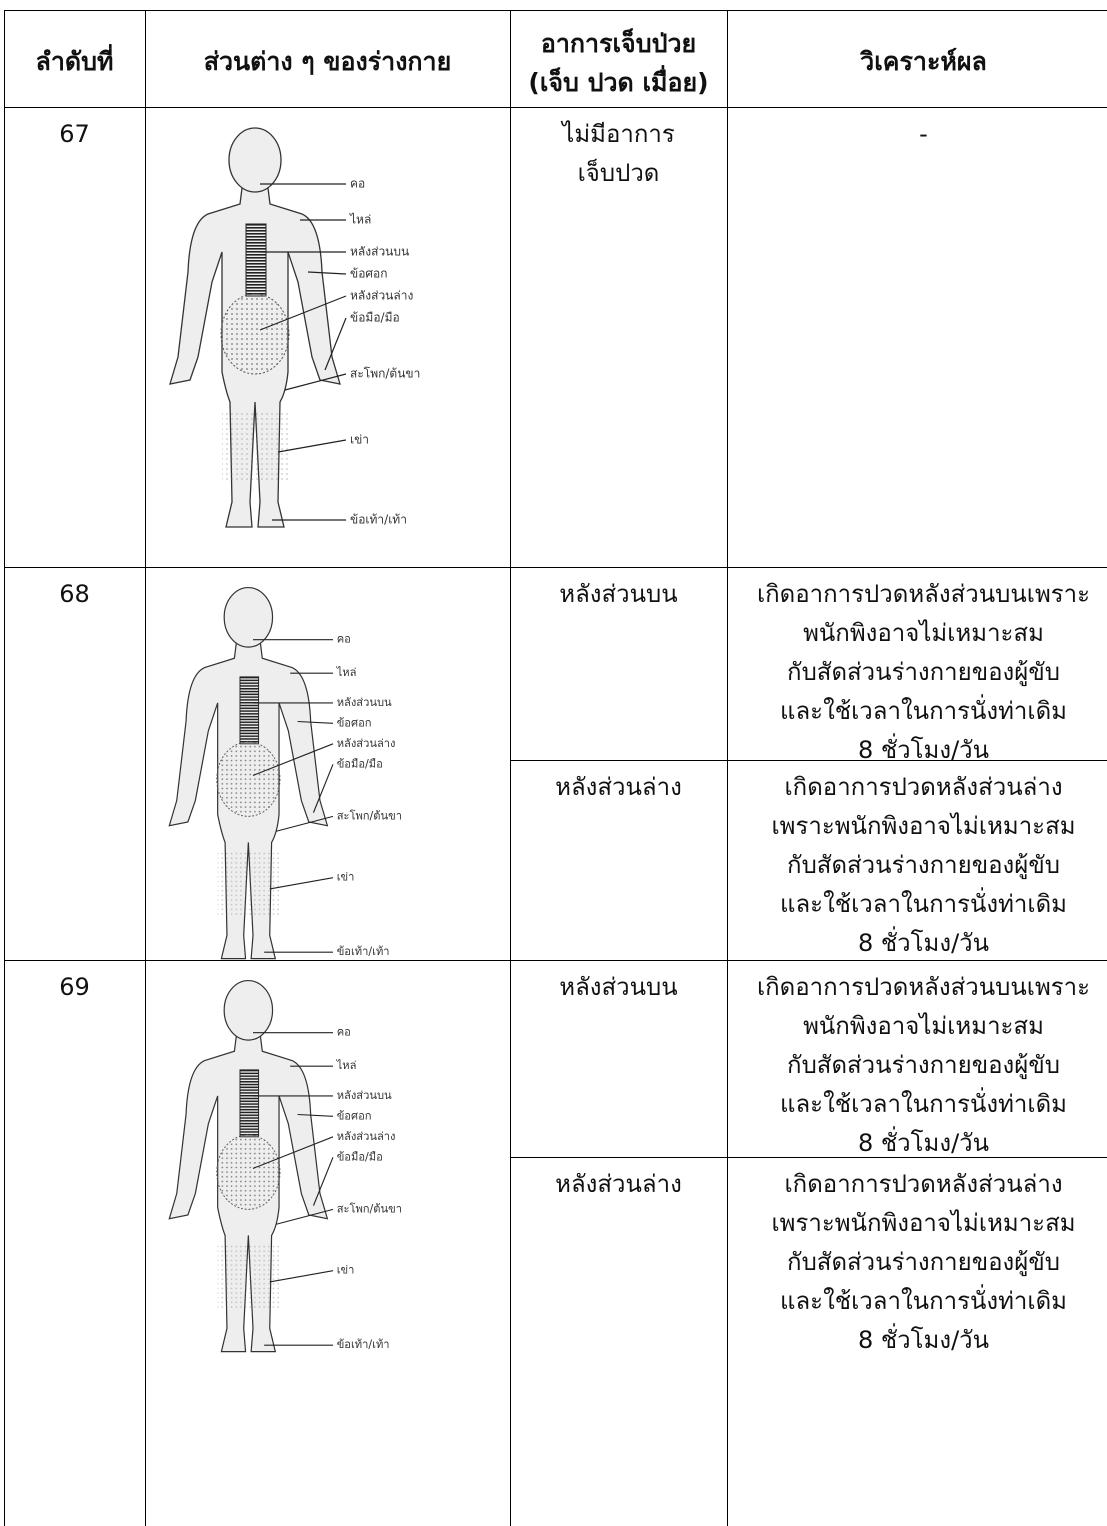  I want to click on symptom-text: ไม่มีอาการ, so click(618, 134).